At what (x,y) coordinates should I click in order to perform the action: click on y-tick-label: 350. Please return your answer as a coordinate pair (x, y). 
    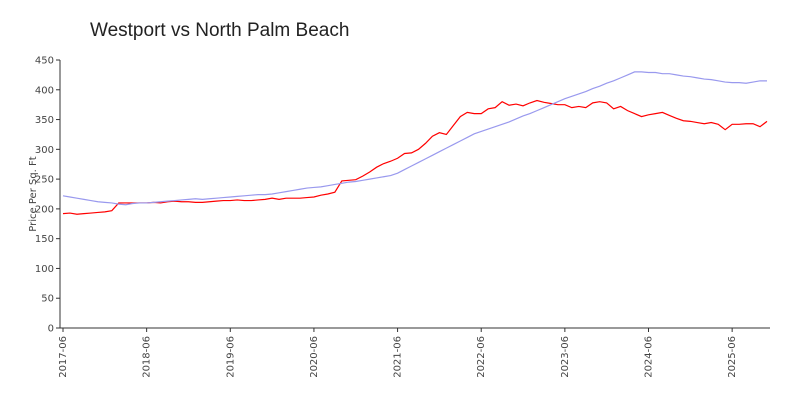
    Looking at the image, I should click on (44, 120).